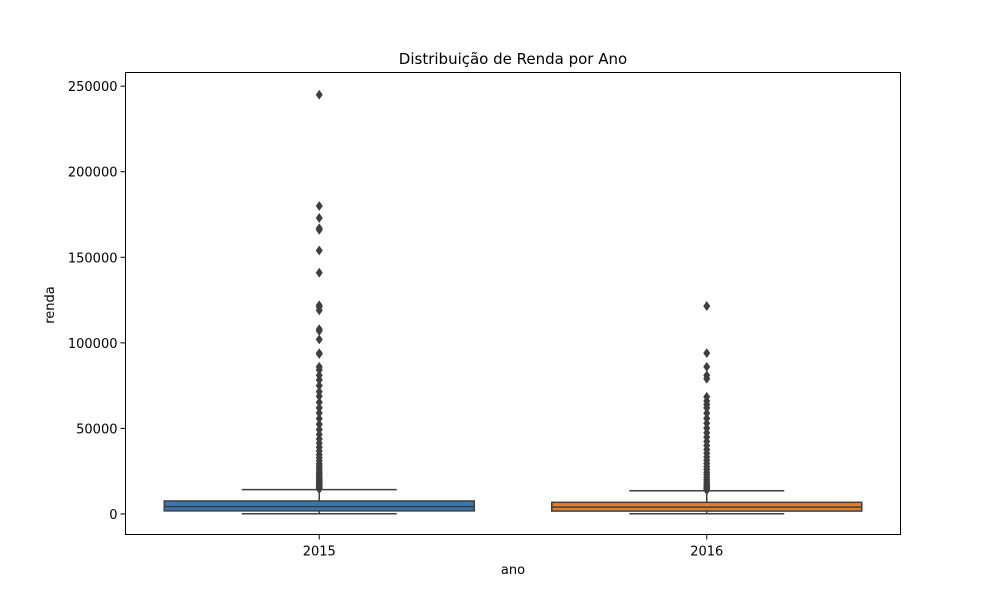 Image resolution: width=1000 pixels, height=600 pixels. Describe the element at coordinates (50, 305) in the screenshot. I see `y-axis-label: renda` at that location.